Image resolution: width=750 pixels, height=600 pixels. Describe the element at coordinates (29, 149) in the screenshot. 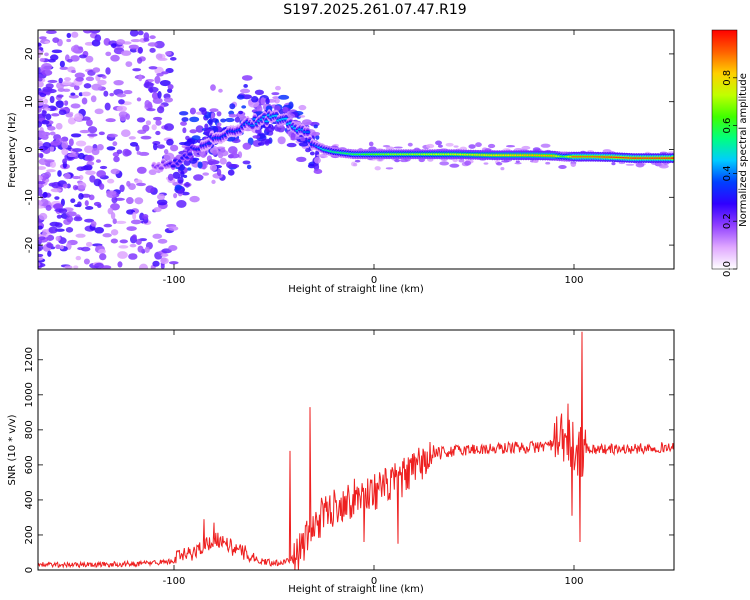

I see `y-tick-label: 0` at that location.